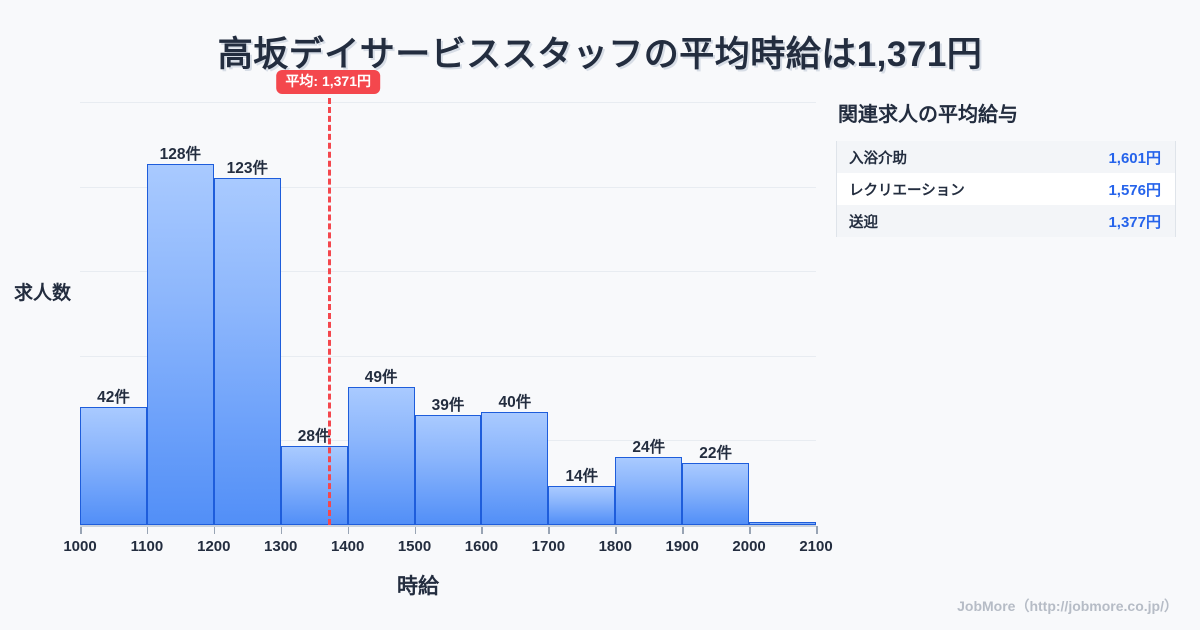 The height and width of the screenshot is (630, 1200). I want to click on related-job-label: レクリエーション, so click(907, 190).